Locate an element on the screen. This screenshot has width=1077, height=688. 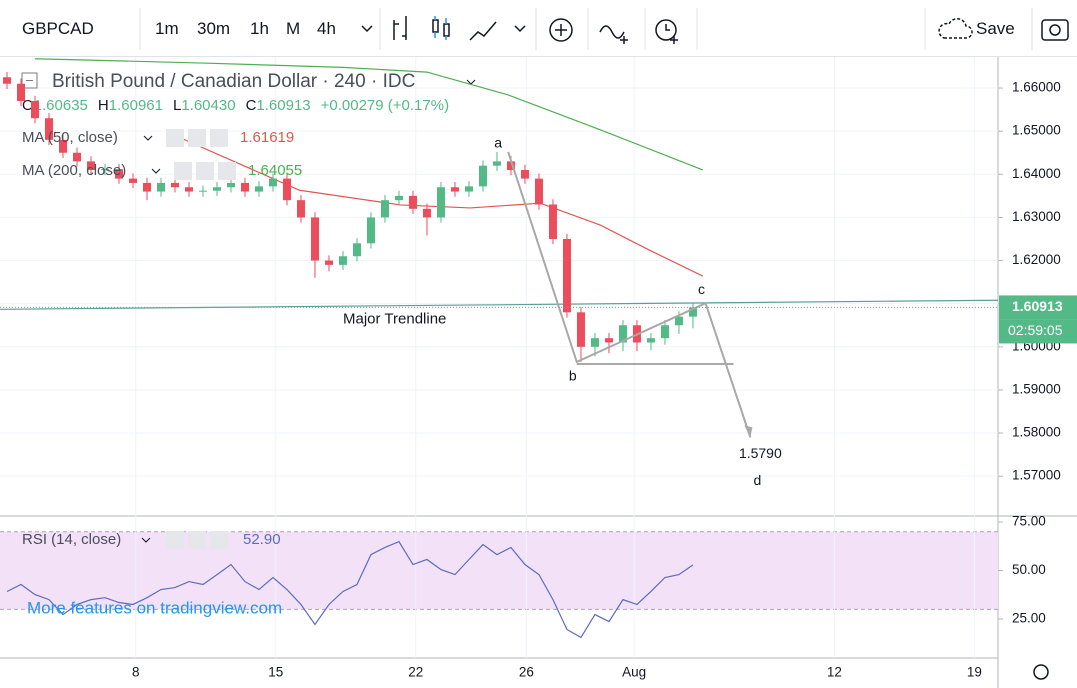
study-value: 1.64055 is located at coordinates (275, 170).